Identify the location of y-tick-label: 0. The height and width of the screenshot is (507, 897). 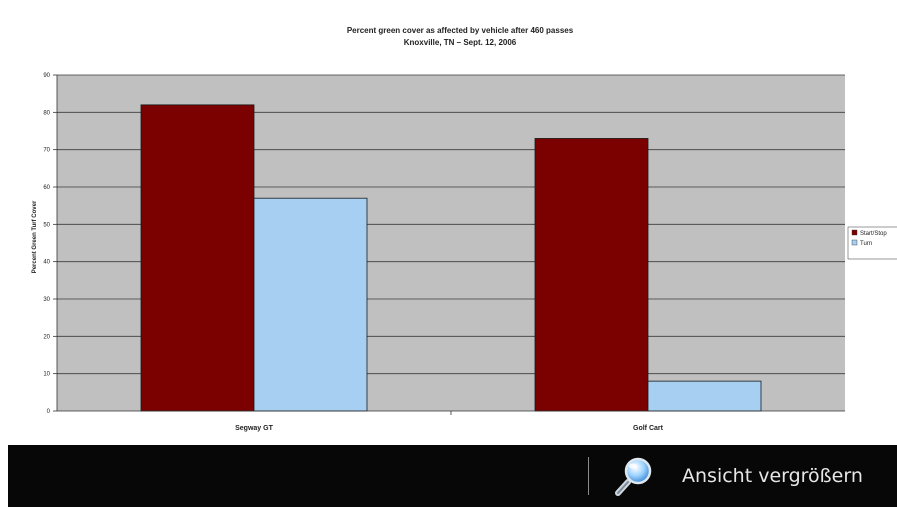
(49, 412).